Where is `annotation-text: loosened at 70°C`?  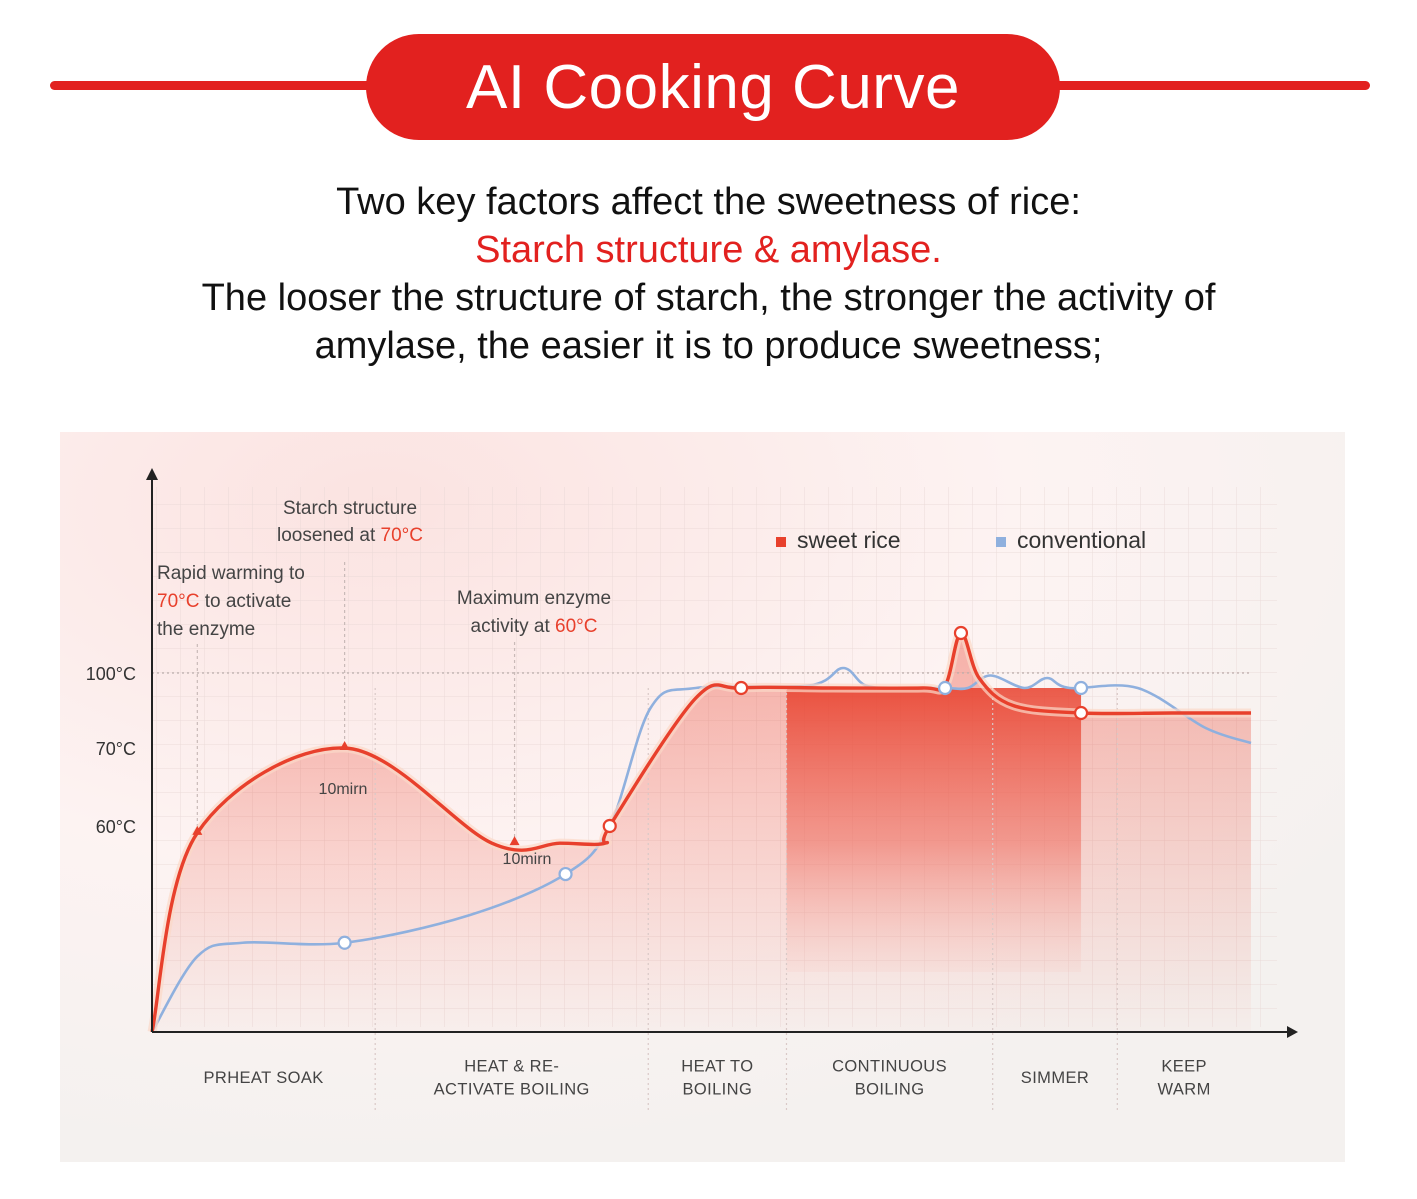 annotation-text: loosened at 70°C is located at coordinates (350, 535).